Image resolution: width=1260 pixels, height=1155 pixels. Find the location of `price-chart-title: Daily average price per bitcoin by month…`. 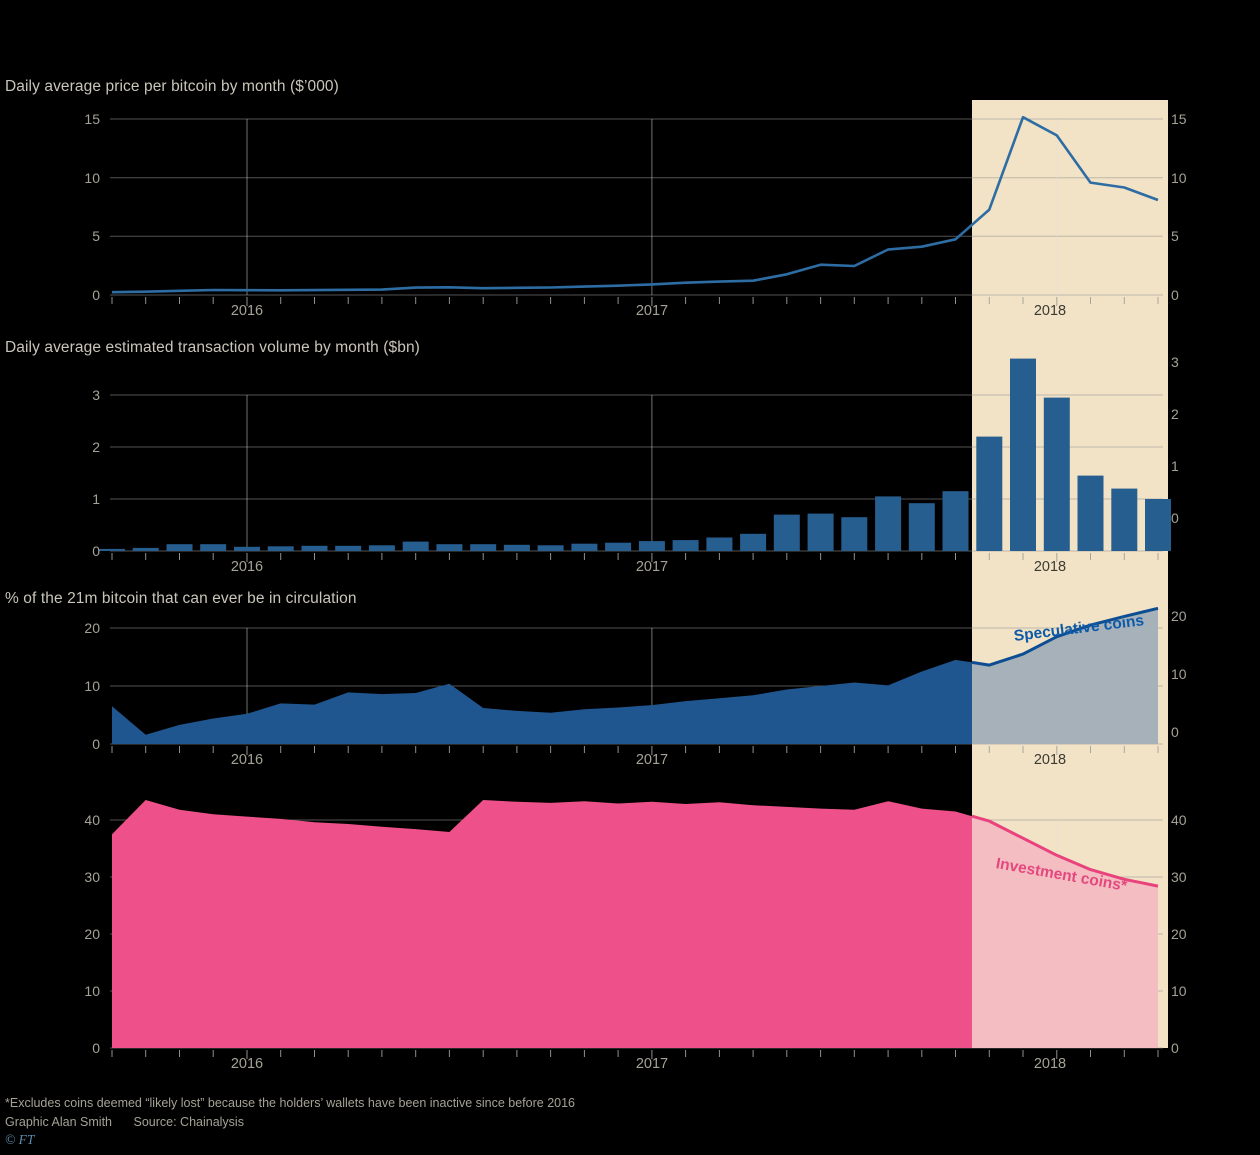

price-chart-title: Daily average price per bitcoin by month… is located at coordinates (172, 86).